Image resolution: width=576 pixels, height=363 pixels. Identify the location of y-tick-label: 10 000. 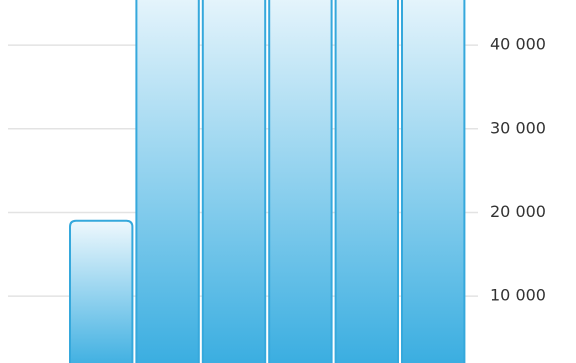
(518, 295).